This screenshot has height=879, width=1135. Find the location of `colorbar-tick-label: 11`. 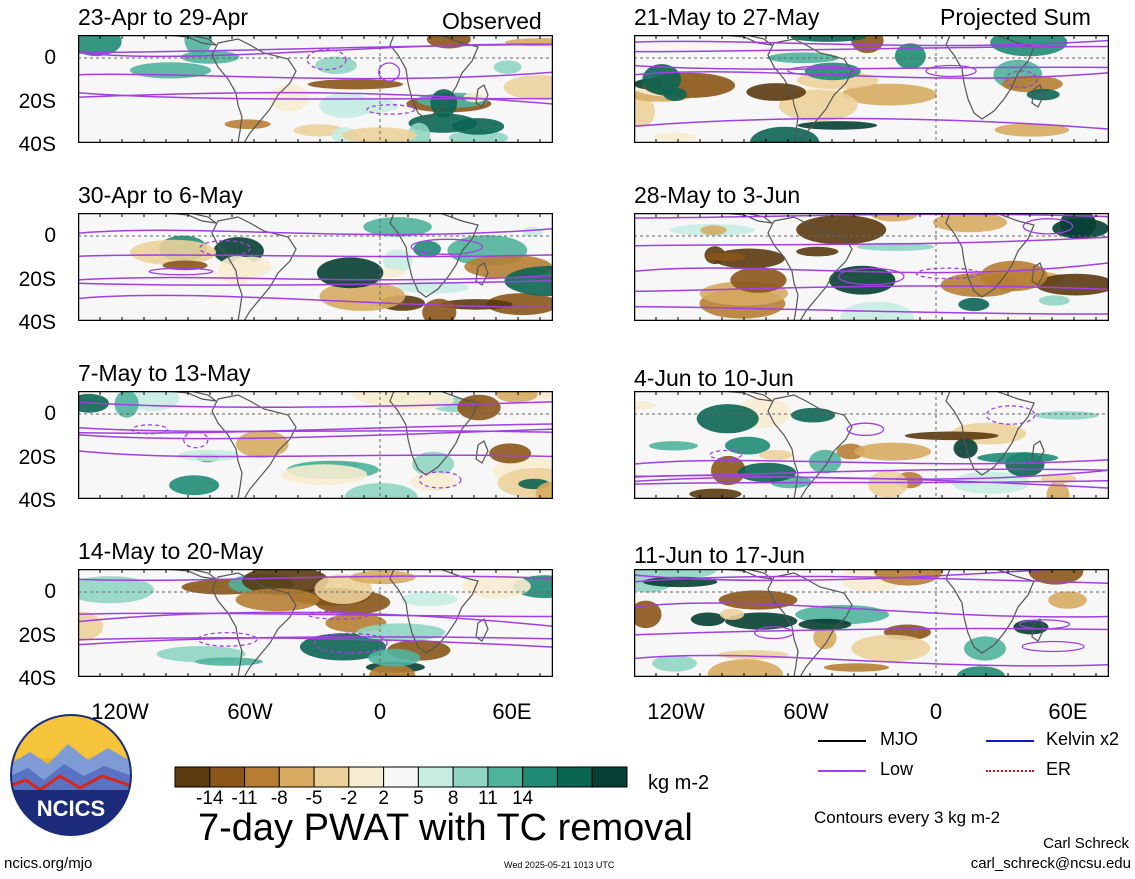

colorbar-tick-label: 11 is located at coordinates (488, 798).